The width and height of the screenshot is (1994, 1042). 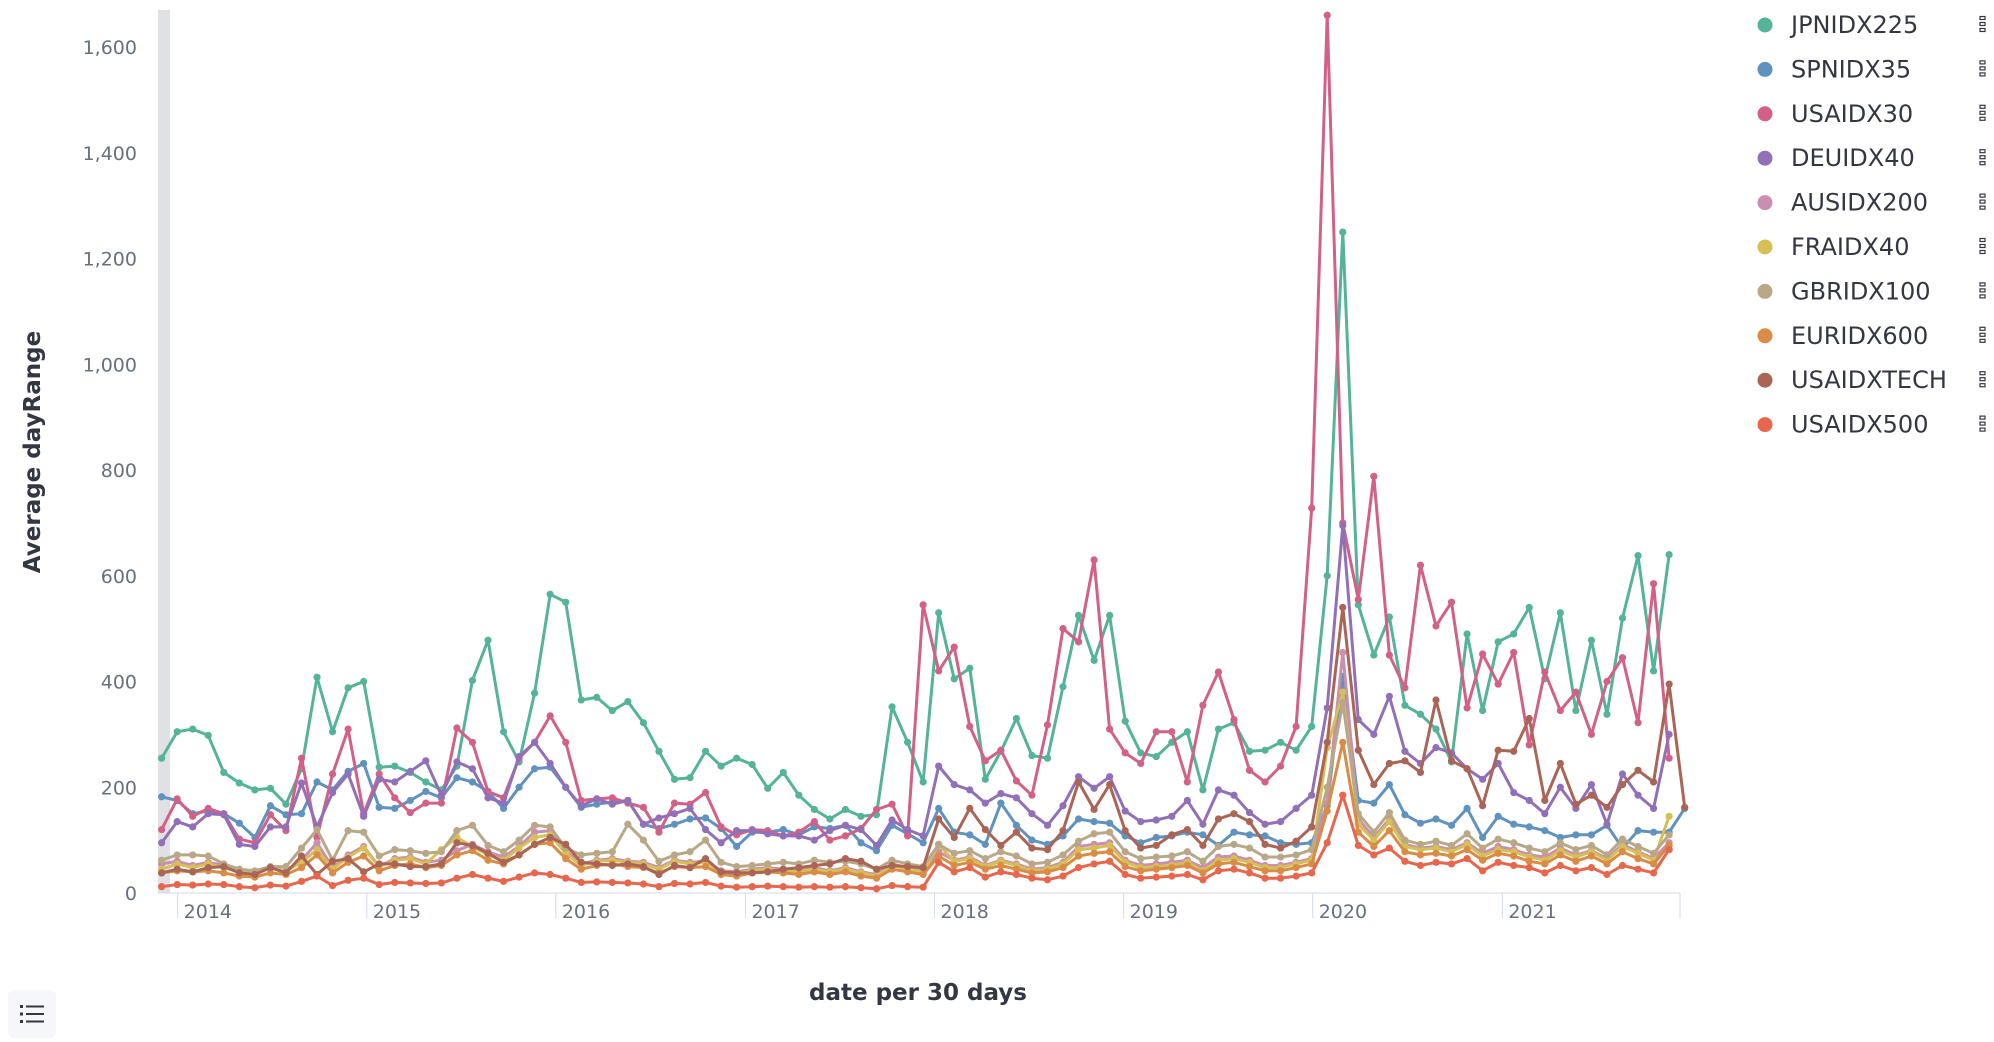 I want to click on legend-label-USAIDX30: USAIDX30, so click(x=1852, y=114).